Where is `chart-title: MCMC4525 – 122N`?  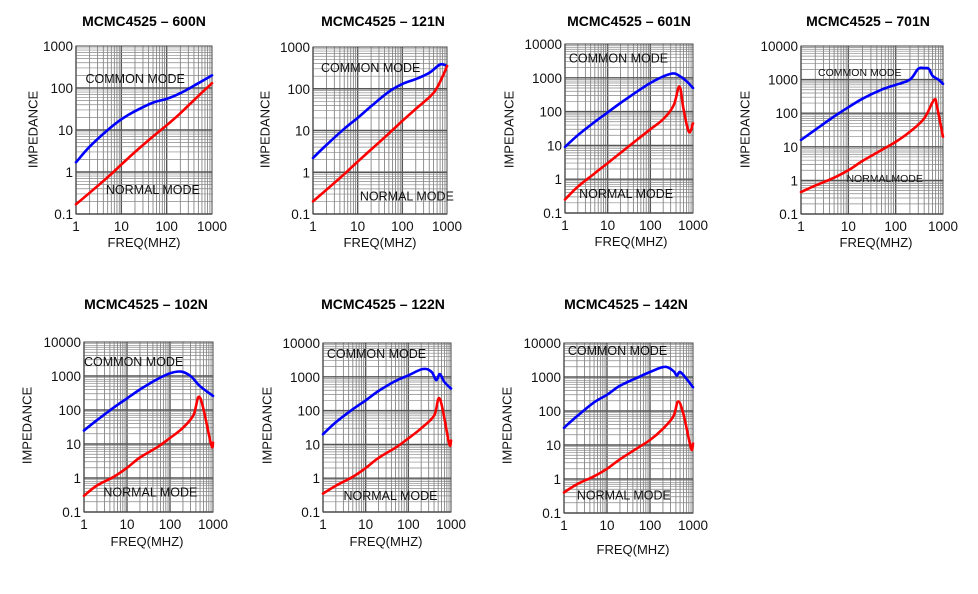 chart-title: MCMC4525 – 122N is located at coordinates (383, 304).